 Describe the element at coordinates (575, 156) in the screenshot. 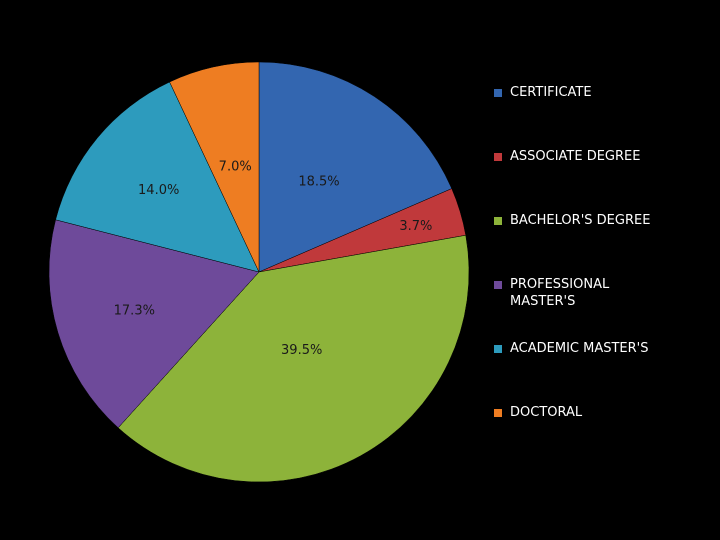

I see `legend-label-associate-degree: ASSOCIATE DEGREE` at that location.